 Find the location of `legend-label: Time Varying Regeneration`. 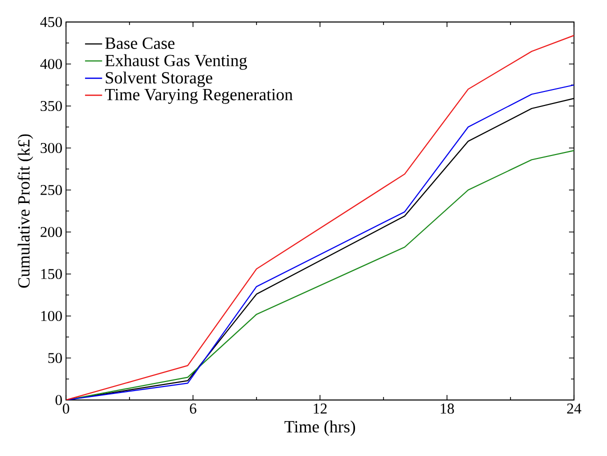

legend-label: Time Varying Regeneration is located at coordinates (199, 96).